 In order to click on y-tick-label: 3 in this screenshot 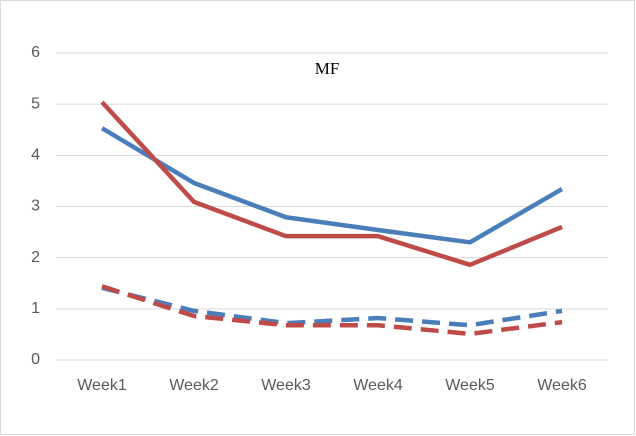, I will do `click(35, 206)`.